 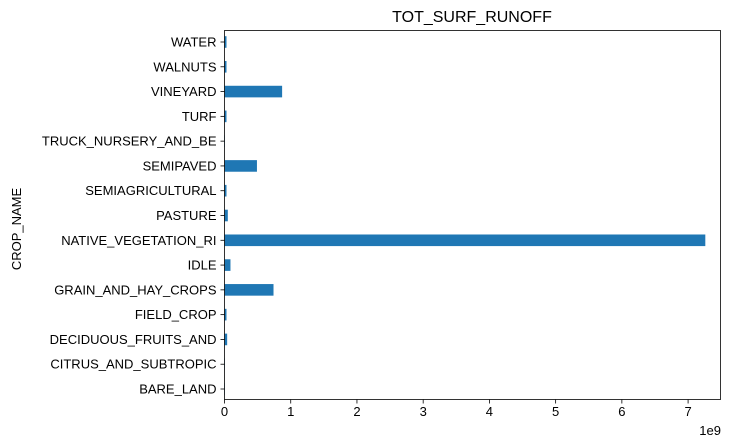 What do you see at coordinates (186, 215) in the screenshot?
I see `y-tick-label: PASTURE` at bounding box center [186, 215].